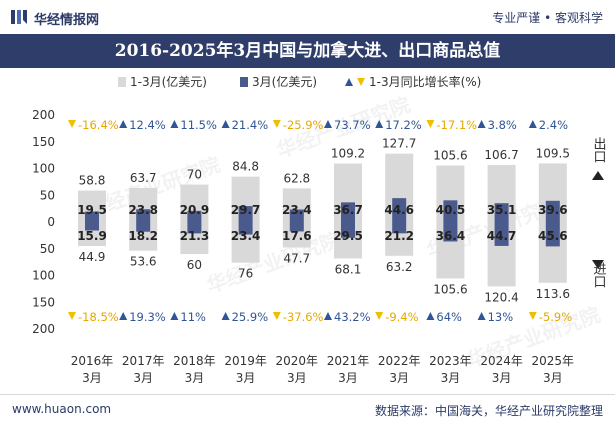  I want to click on import-monthly-label: 44.7, so click(502, 236).